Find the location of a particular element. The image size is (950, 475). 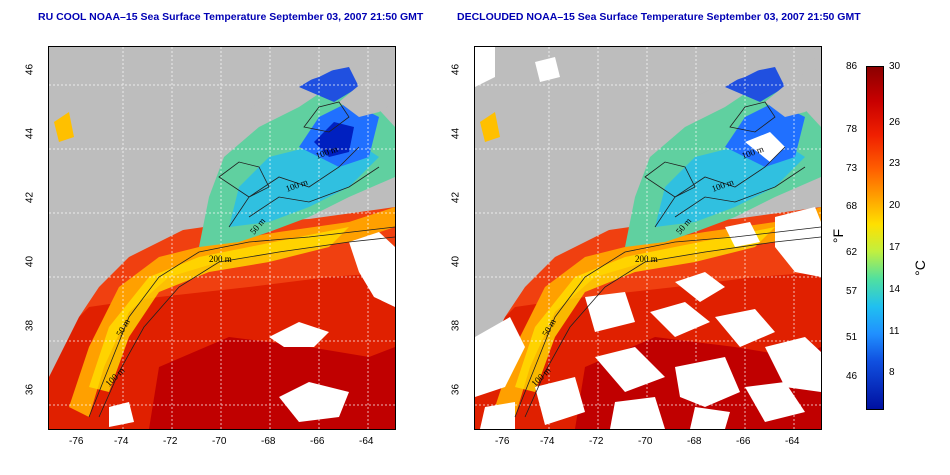

f-tick: 57 is located at coordinates (852, 291).